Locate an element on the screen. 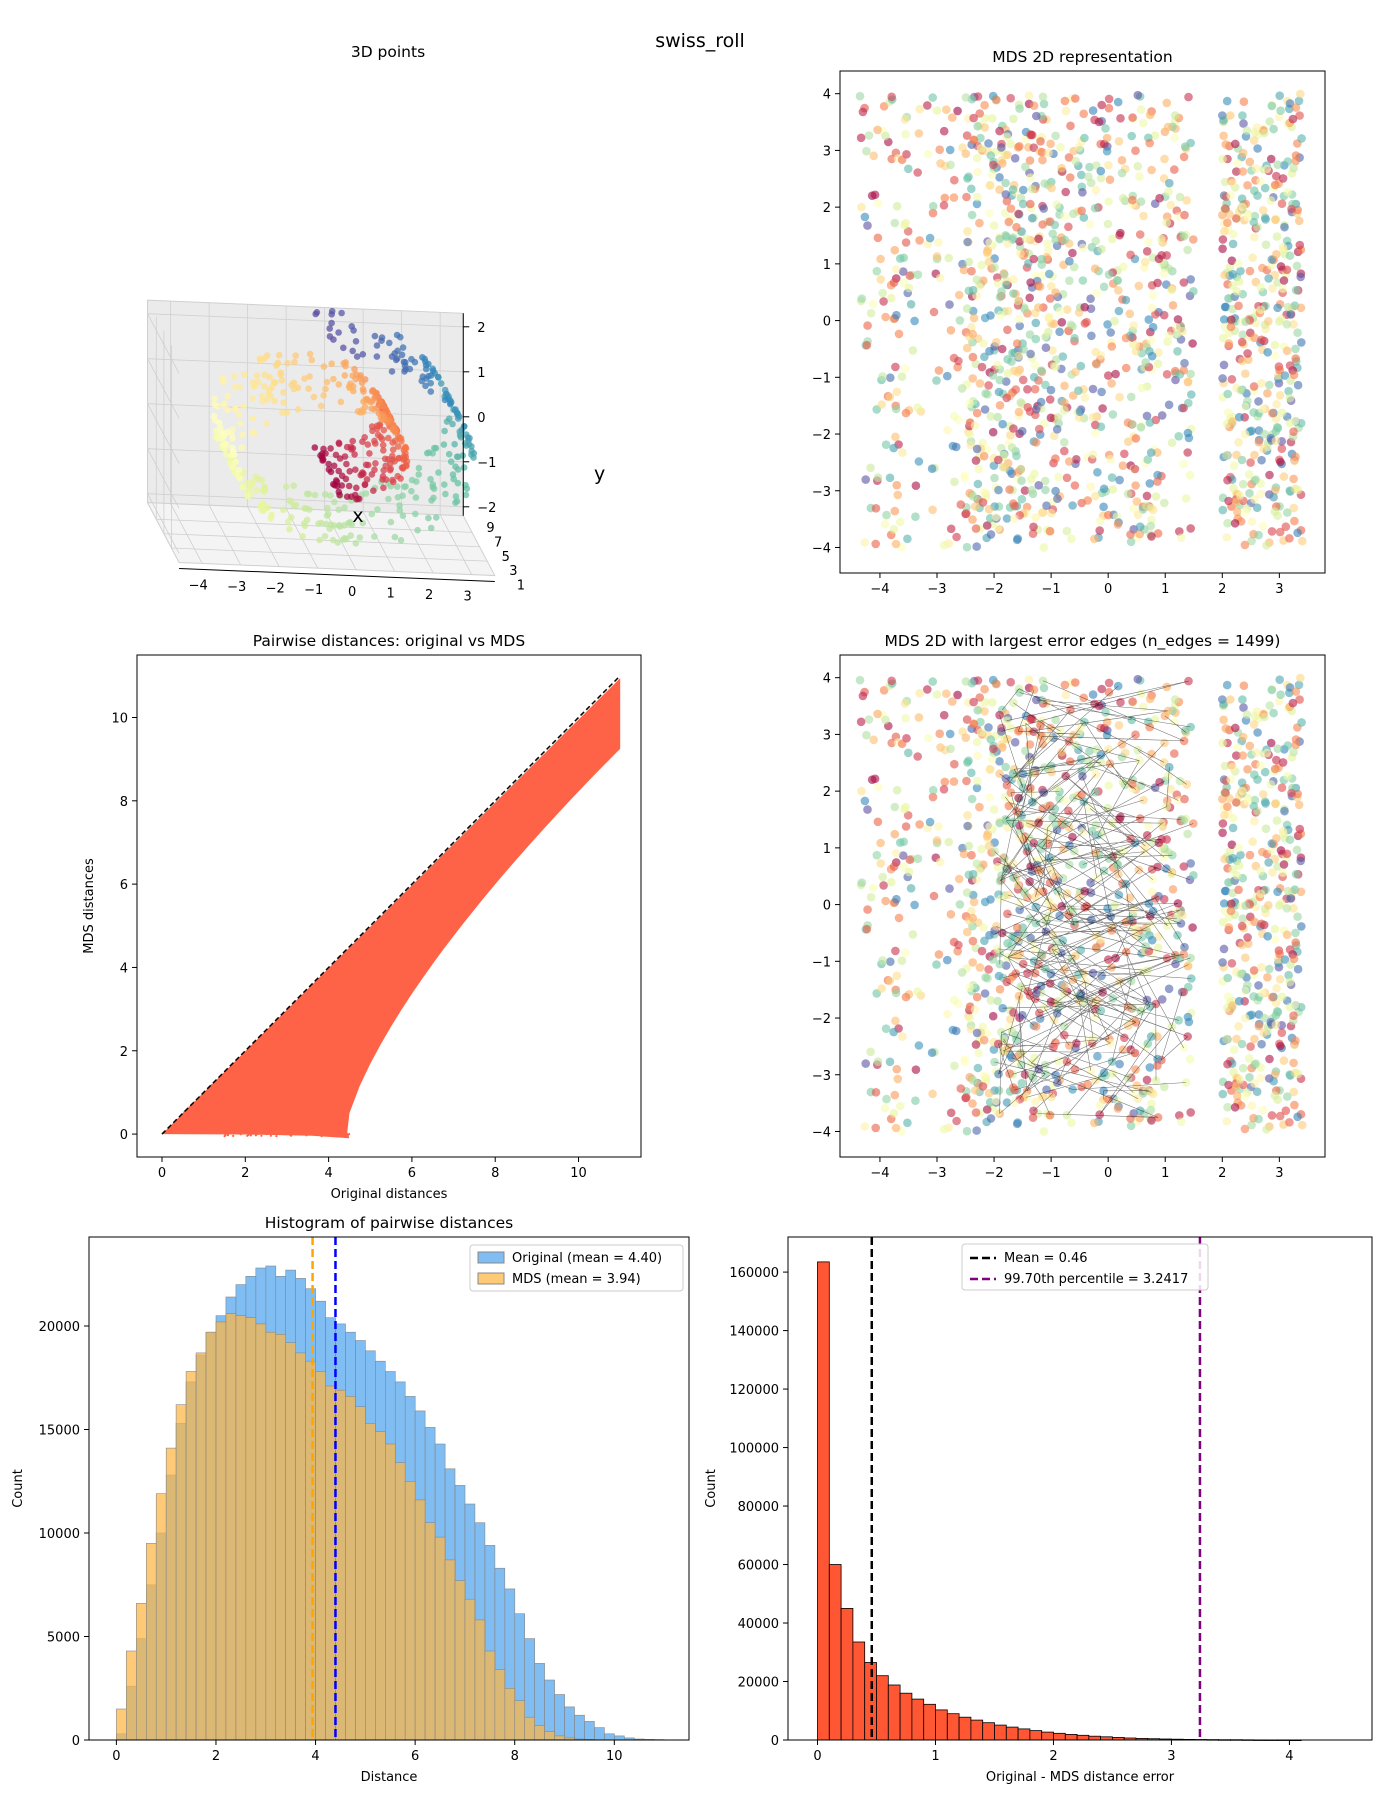 The width and height of the screenshot is (1400, 1800). grid-line is located at coordinates (321, 439).